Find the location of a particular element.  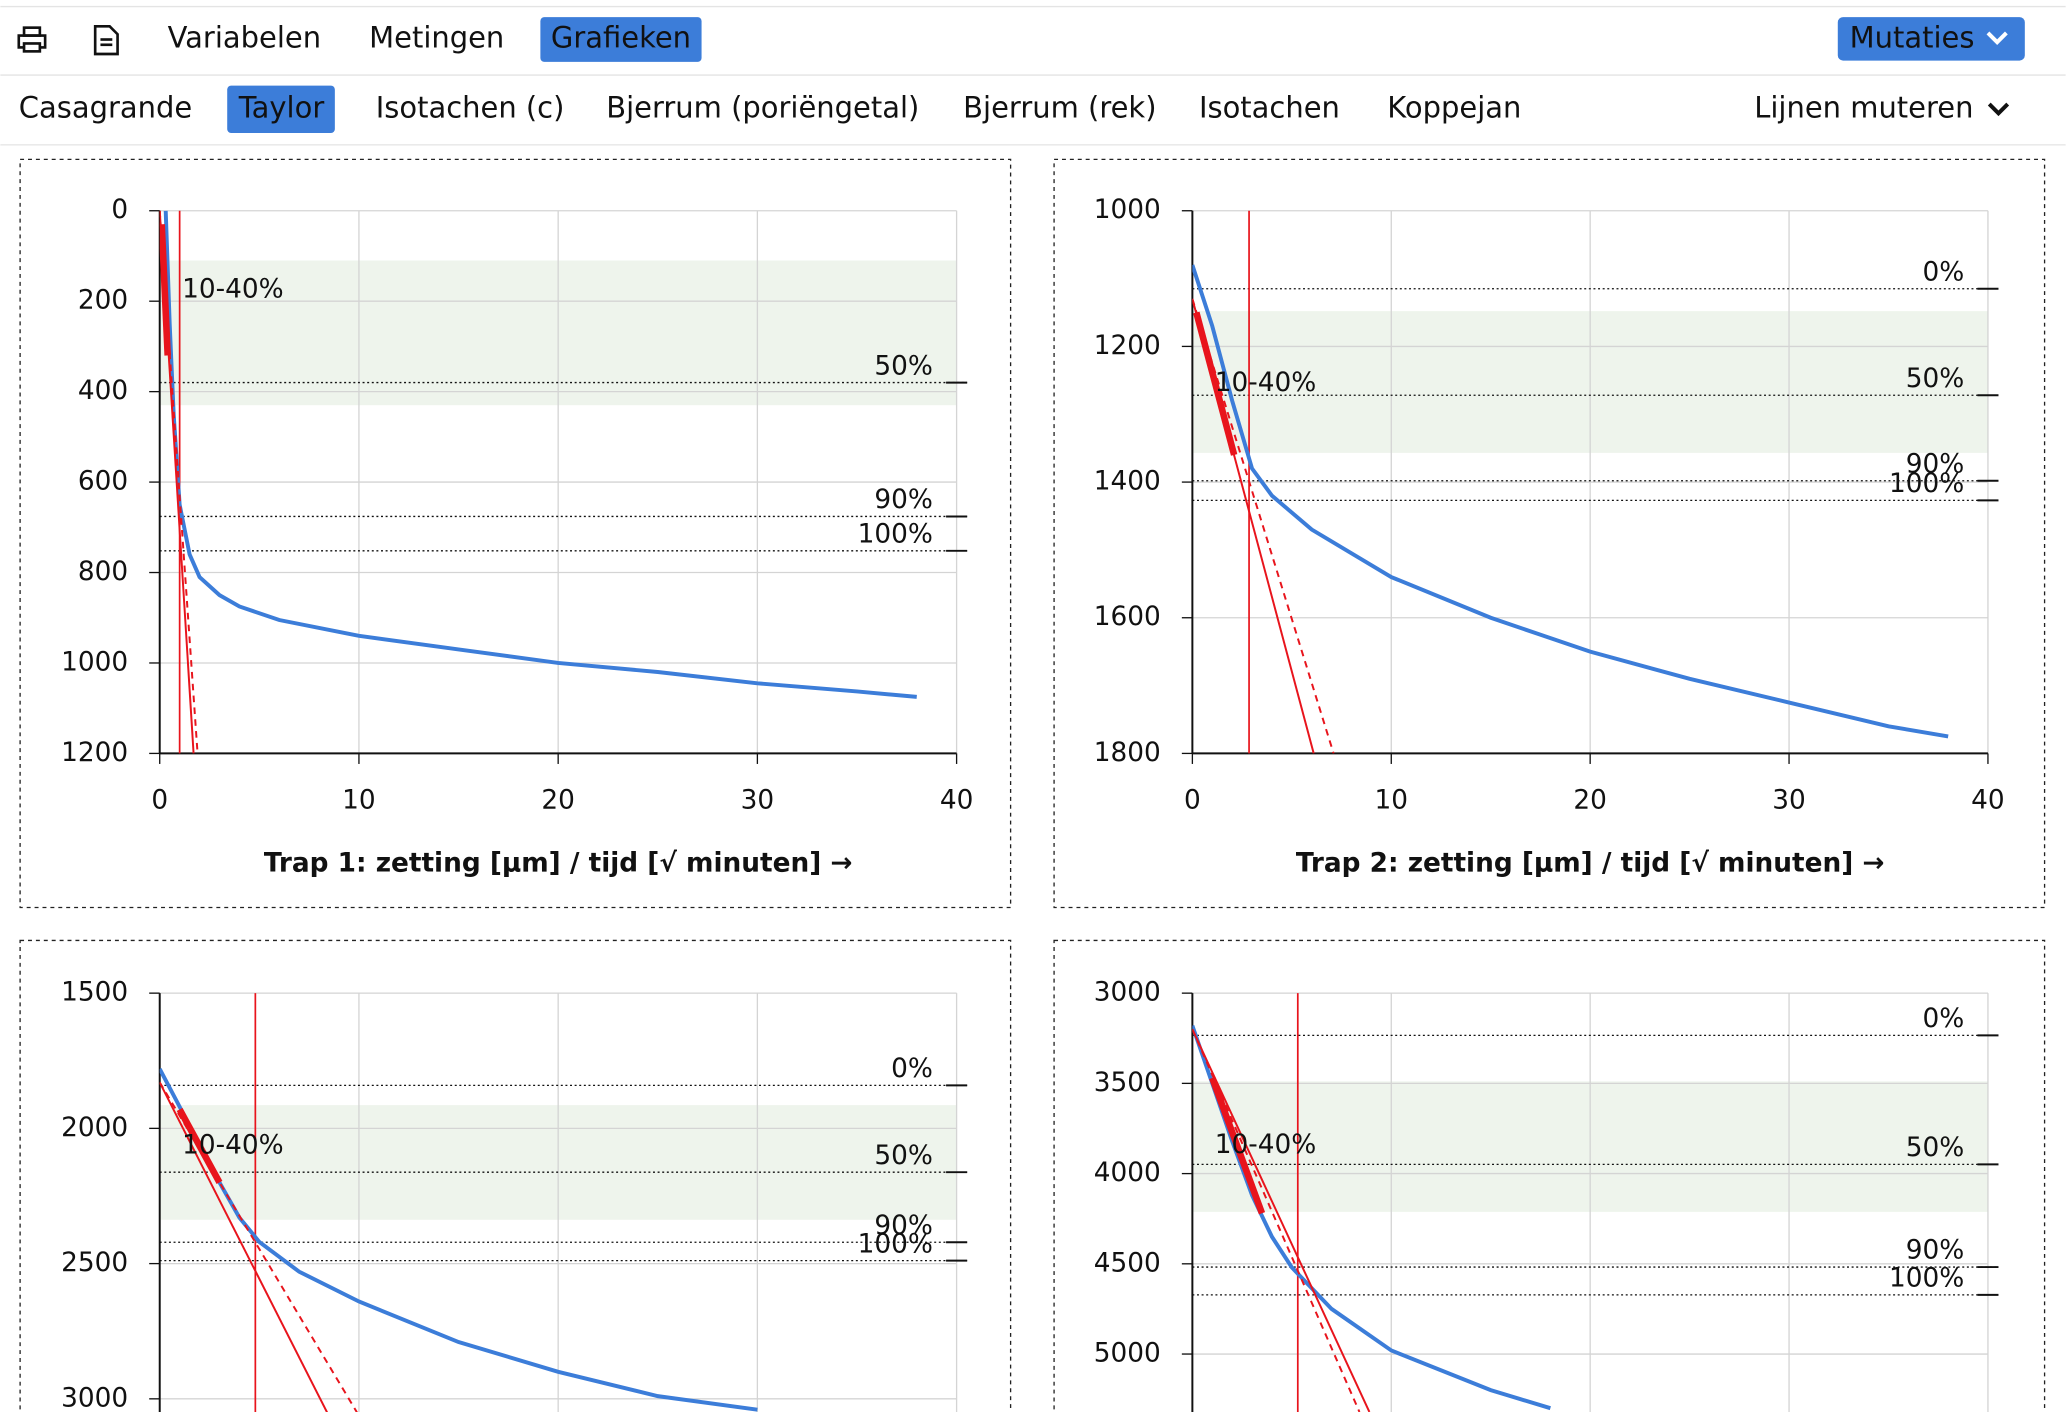

method-label: Bjerrum (rek) is located at coordinates (1059, 107).